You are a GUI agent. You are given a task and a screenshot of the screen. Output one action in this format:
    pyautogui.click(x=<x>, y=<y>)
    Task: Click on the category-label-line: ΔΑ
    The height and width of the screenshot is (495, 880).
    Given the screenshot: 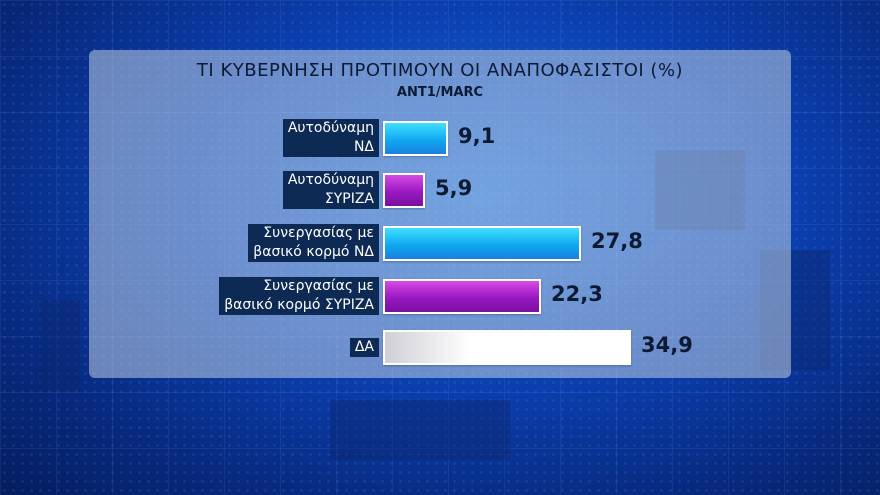 What is the action you would take?
    pyautogui.click(x=364, y=346)
    